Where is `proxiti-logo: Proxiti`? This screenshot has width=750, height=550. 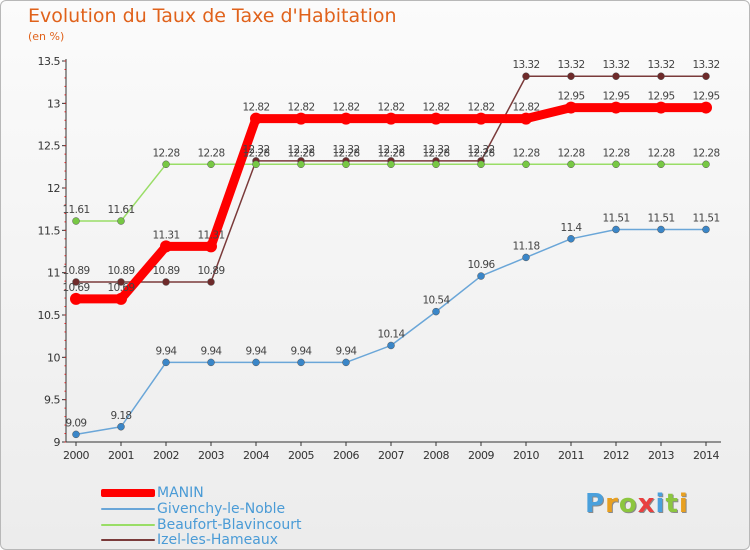
proxiti-logo: Proxiti is located at coordinates (637, 504).